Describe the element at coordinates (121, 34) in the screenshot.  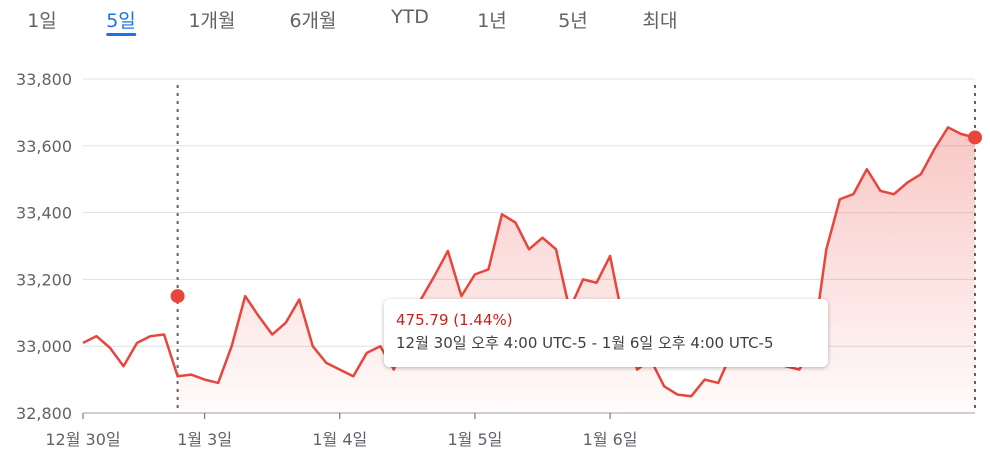
I see `tab-underline` at that location.